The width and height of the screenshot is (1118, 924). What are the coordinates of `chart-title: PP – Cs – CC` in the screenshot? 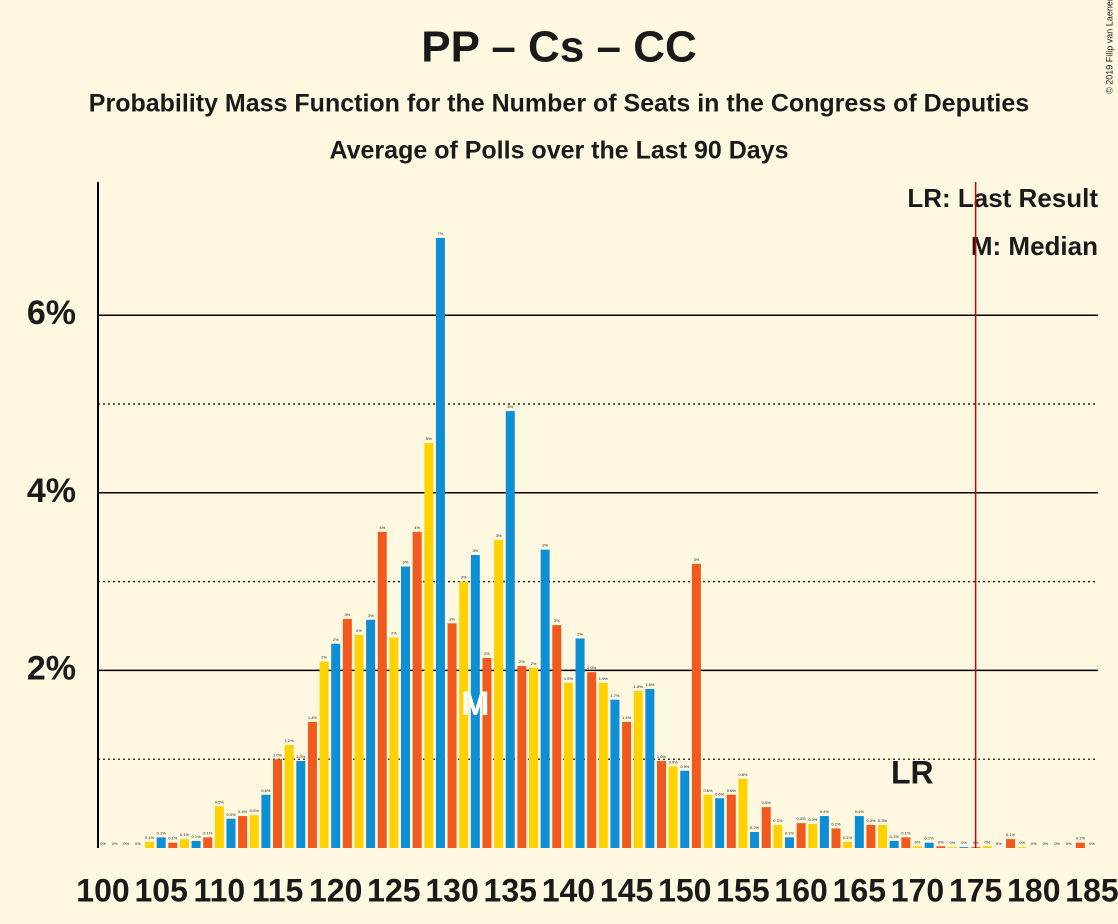 It's located at (559, 47).